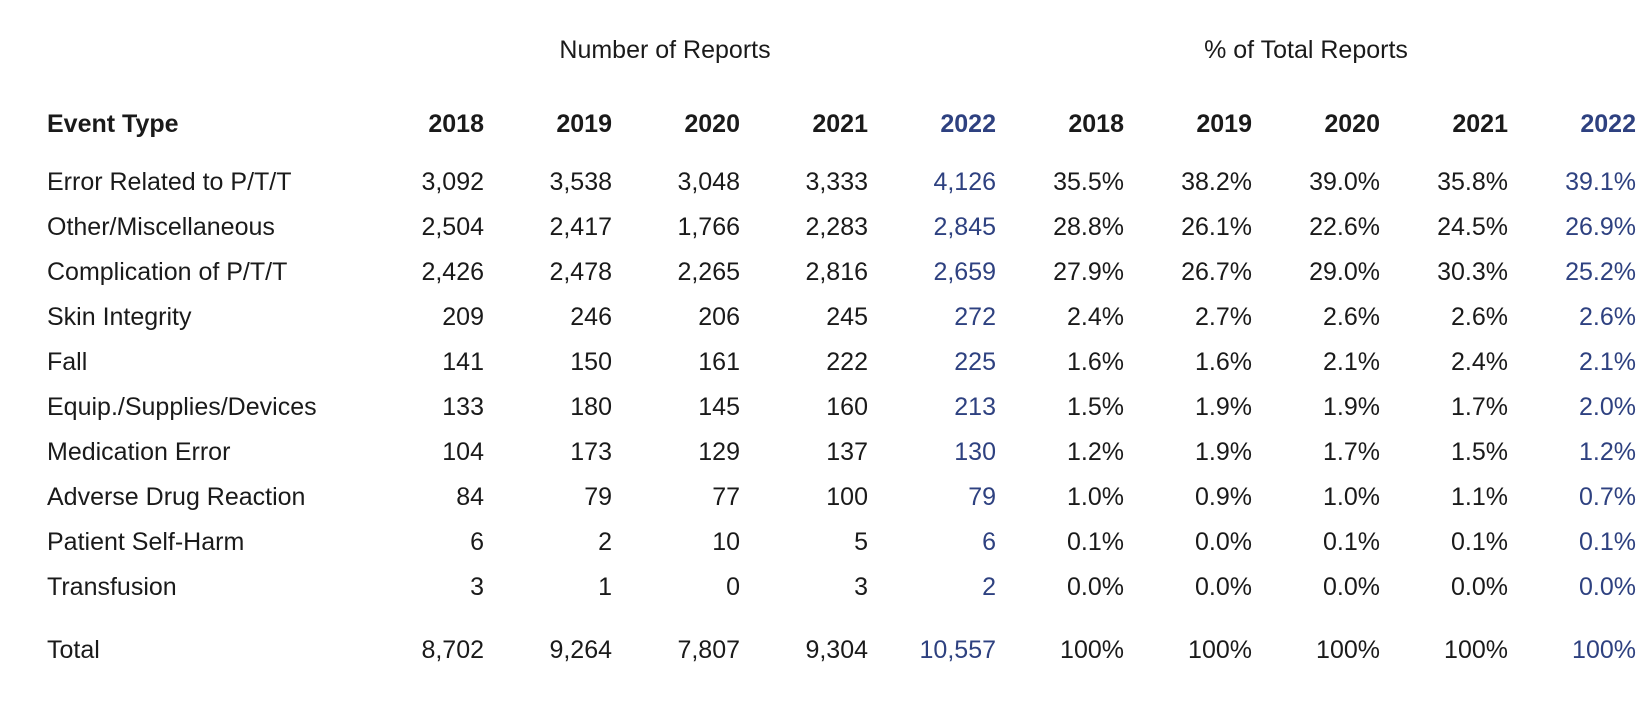 Image resolution: width=1650 pixels, height=715 pixels. I want to click on count-cell: 141, so click(463, 362).